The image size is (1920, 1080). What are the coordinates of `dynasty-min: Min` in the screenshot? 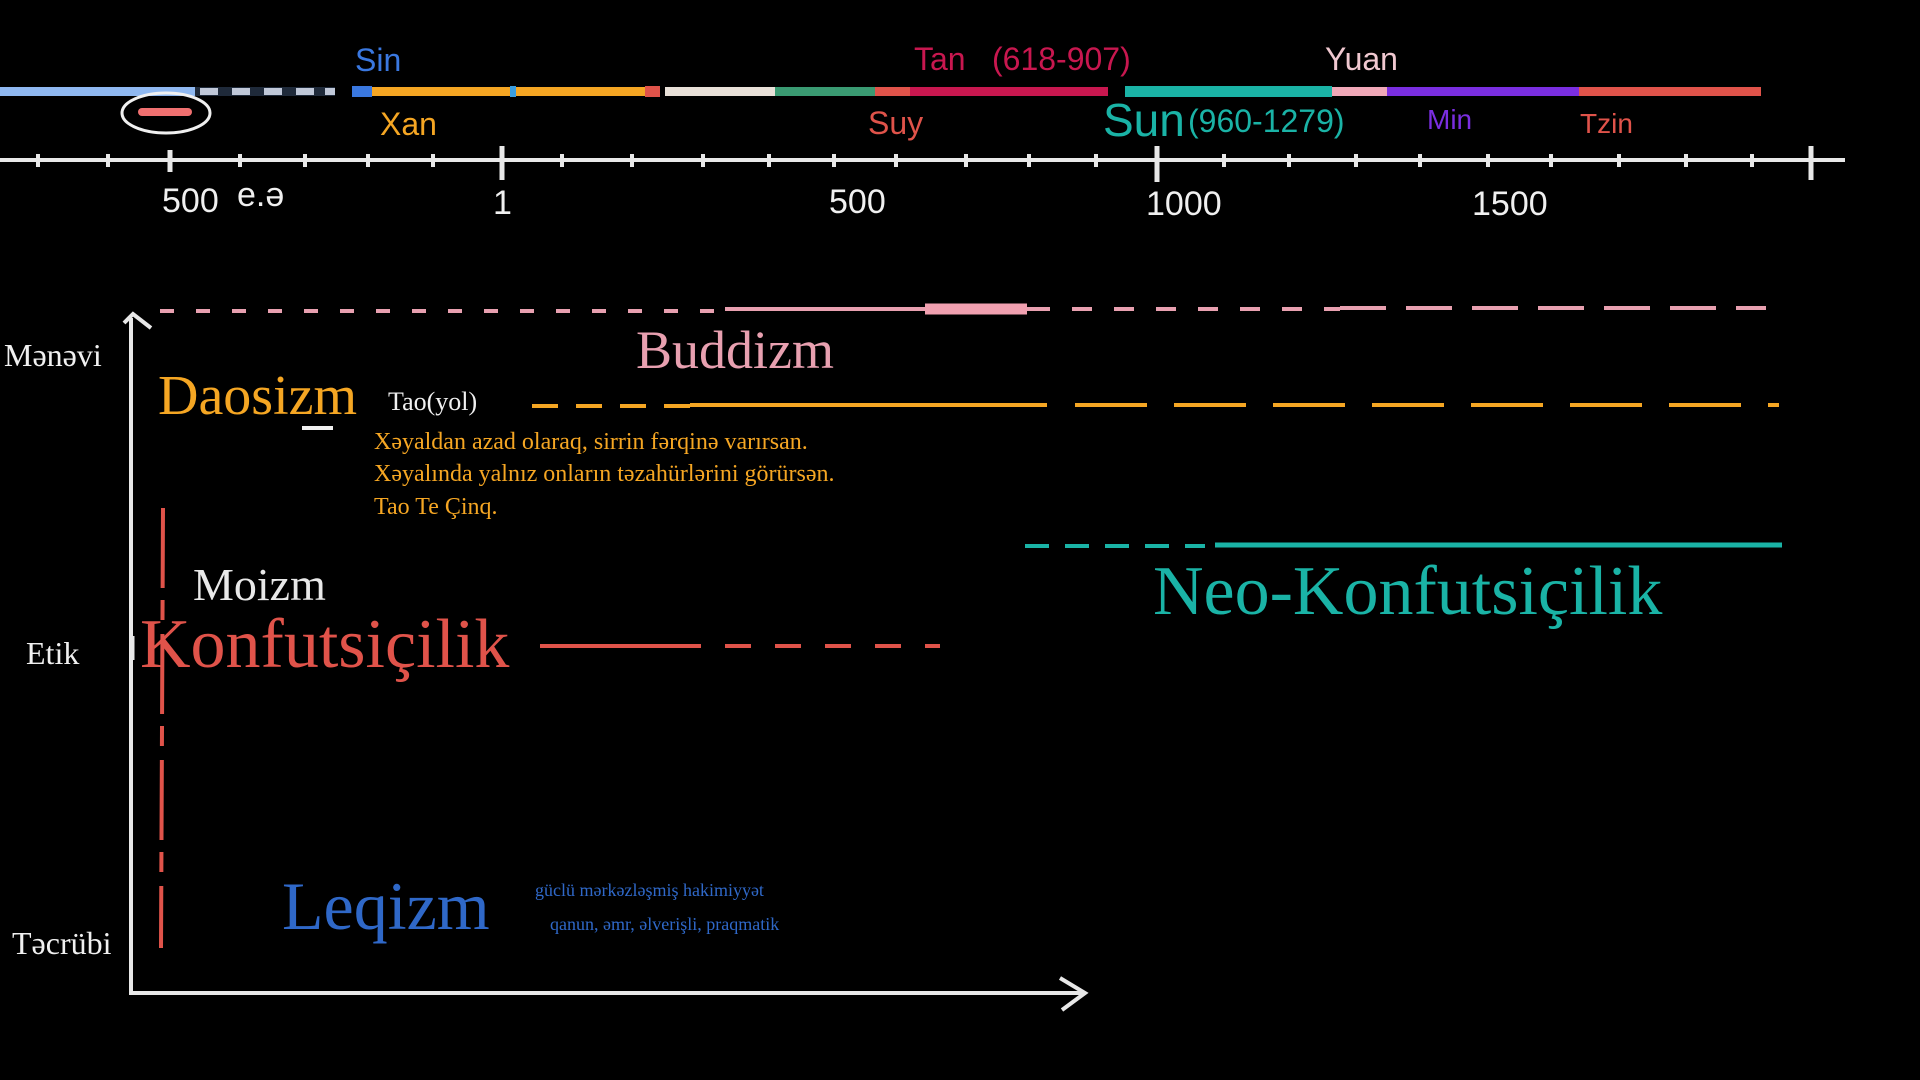 It's located at (1449, 119).